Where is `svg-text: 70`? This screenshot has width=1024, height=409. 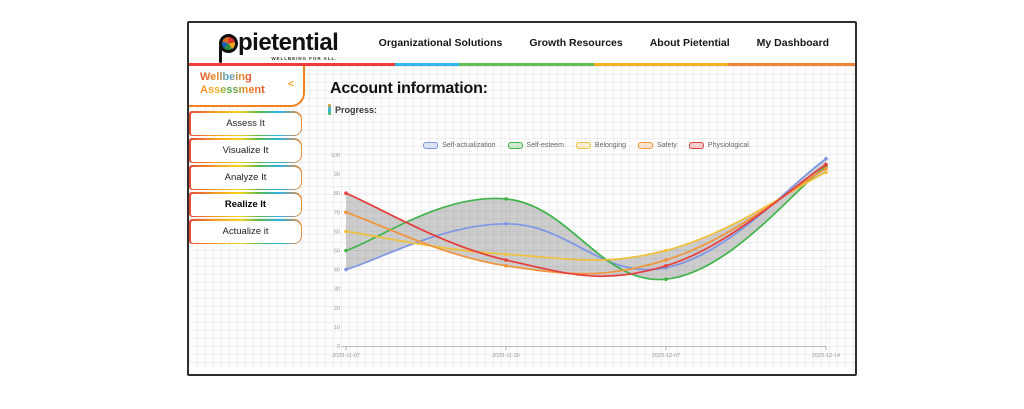 svg-text: 70 is located at coordinates (337, 213).